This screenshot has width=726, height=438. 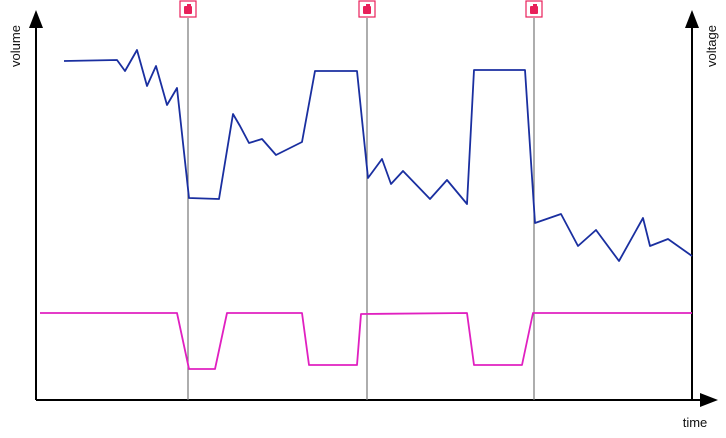 I want to click on y-axis-label: volume, so click(x=15, y=46).